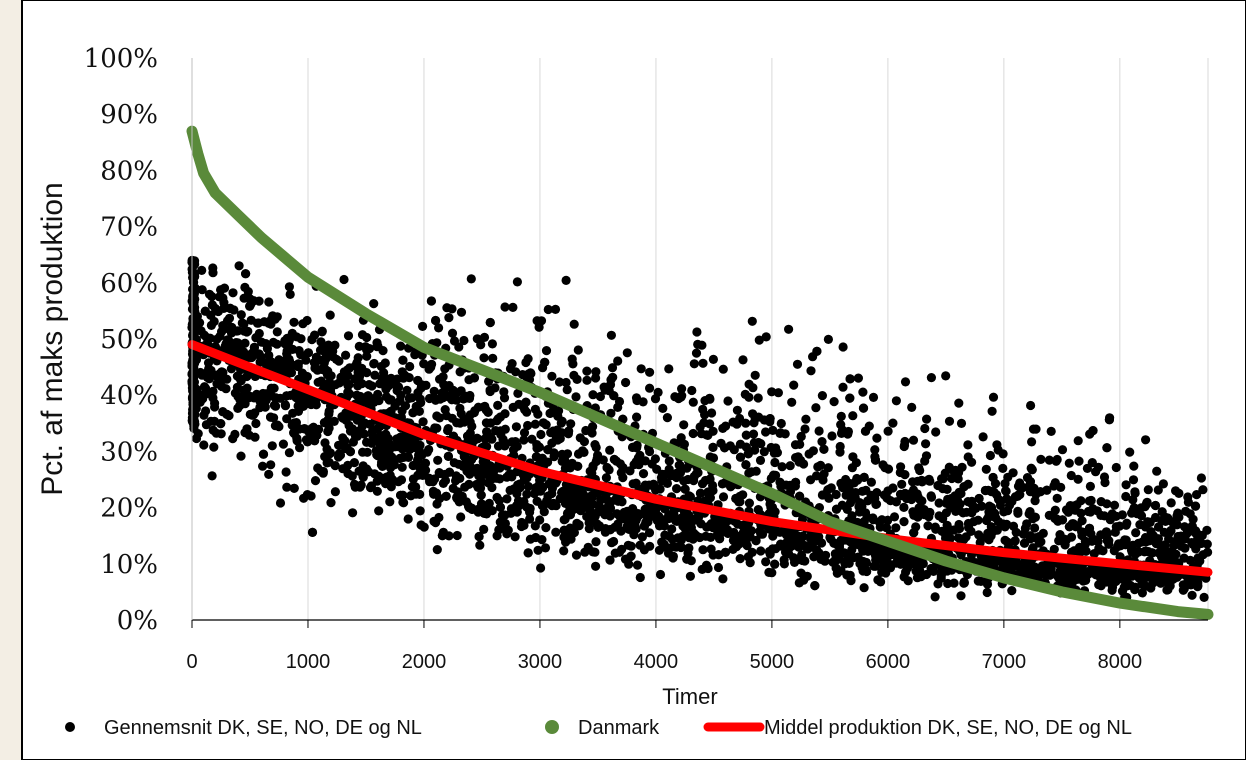 This screenshot has height=760, width=1246. I want to click on y-axis-title: Pct. af maks produktion, so click(52, 338).